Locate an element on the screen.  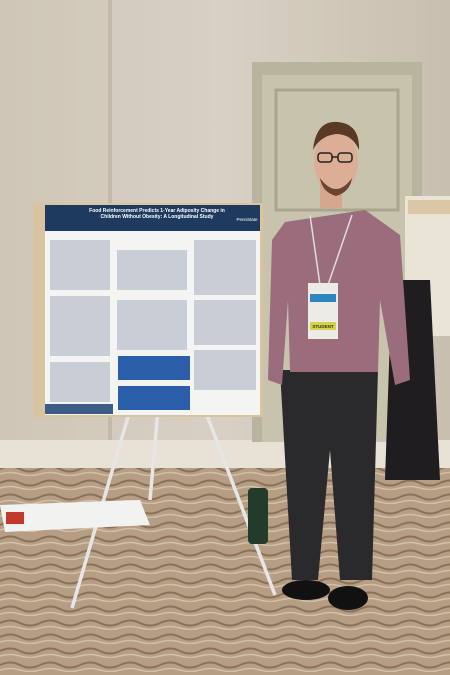
bag-logo is located at coordinates (15, 518).